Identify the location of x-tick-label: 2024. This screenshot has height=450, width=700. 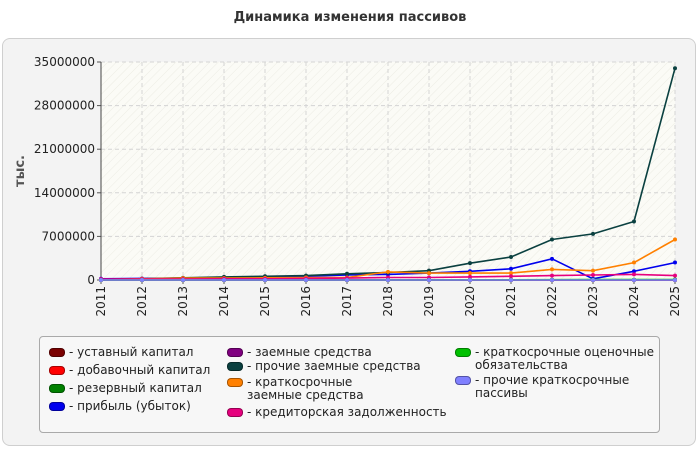
(634, 301).